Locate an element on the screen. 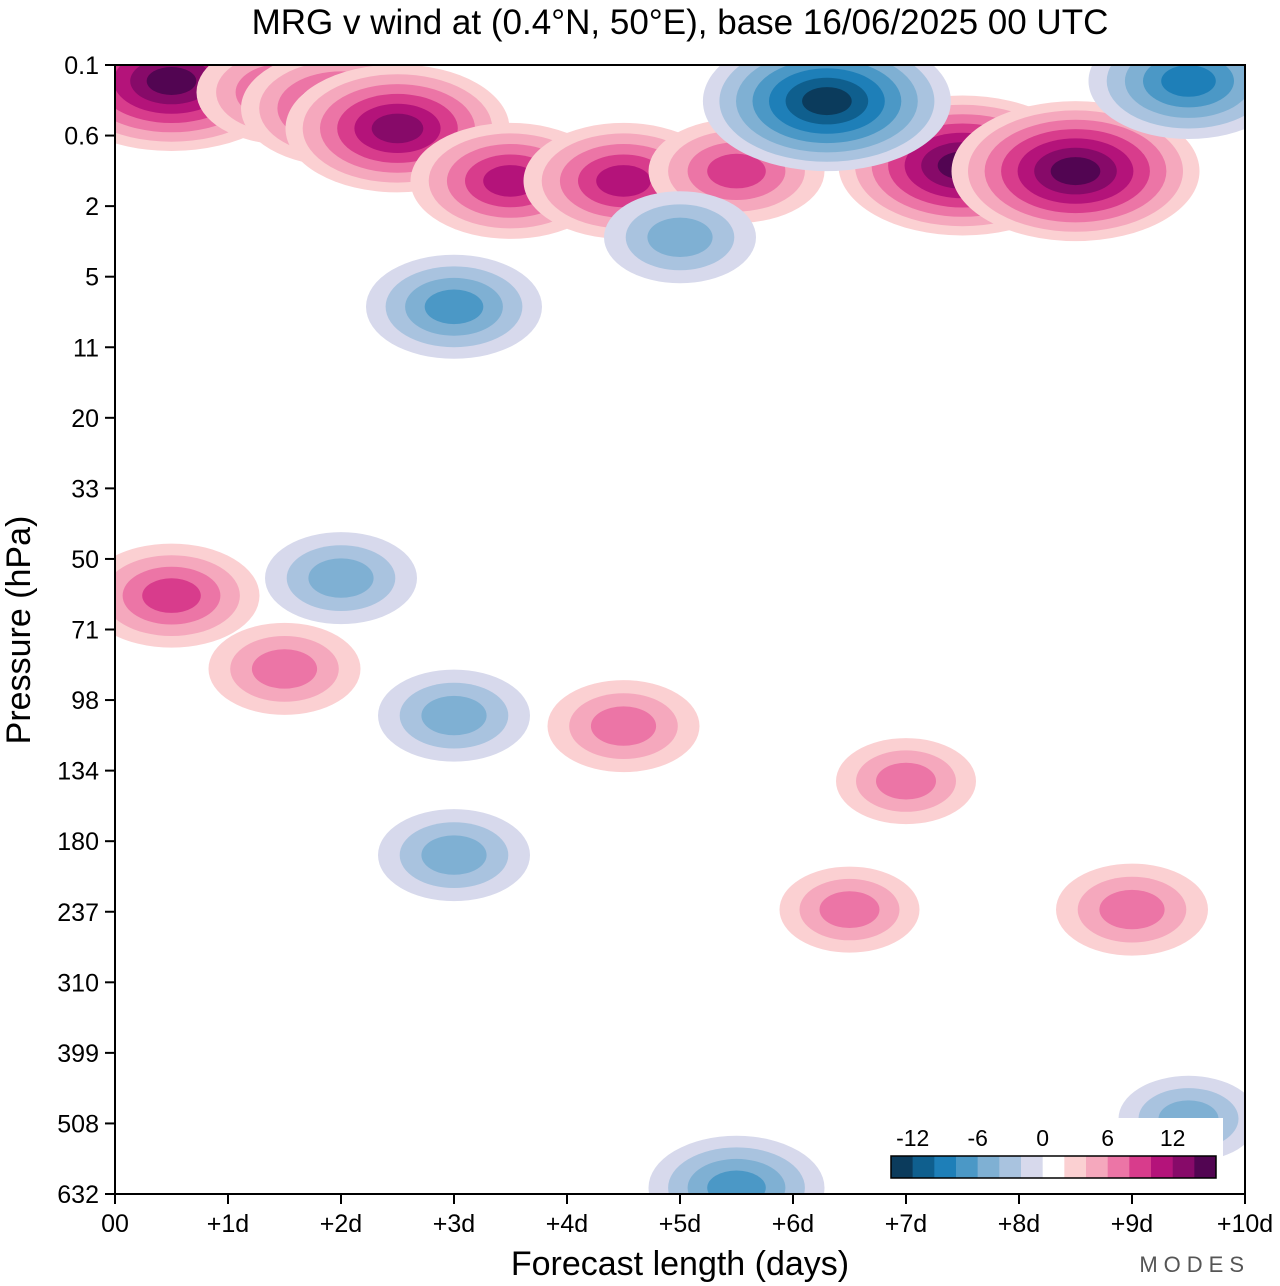 The image size is (1280, 1286). y-tick-label: 50 is located at coordinates (85, 560).